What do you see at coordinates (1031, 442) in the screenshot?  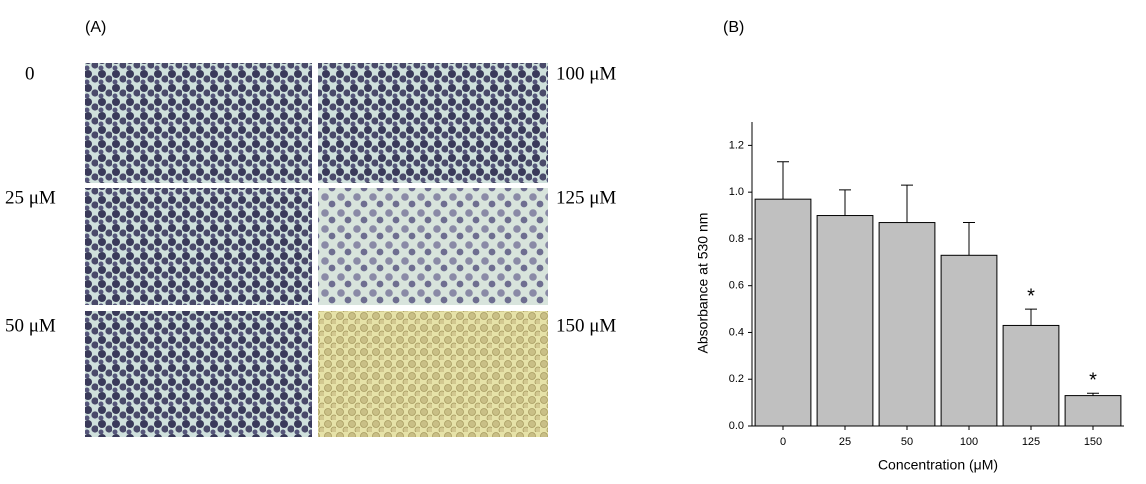 I see `x-tick-label: 125` at bounding box center [1031, 442].